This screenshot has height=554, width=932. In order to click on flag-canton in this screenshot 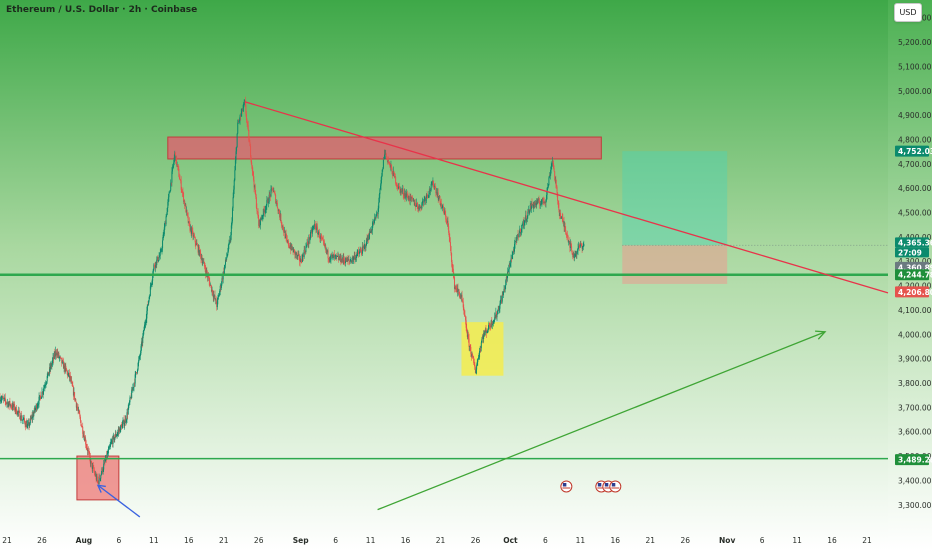, I will do `click(606, 484)`.